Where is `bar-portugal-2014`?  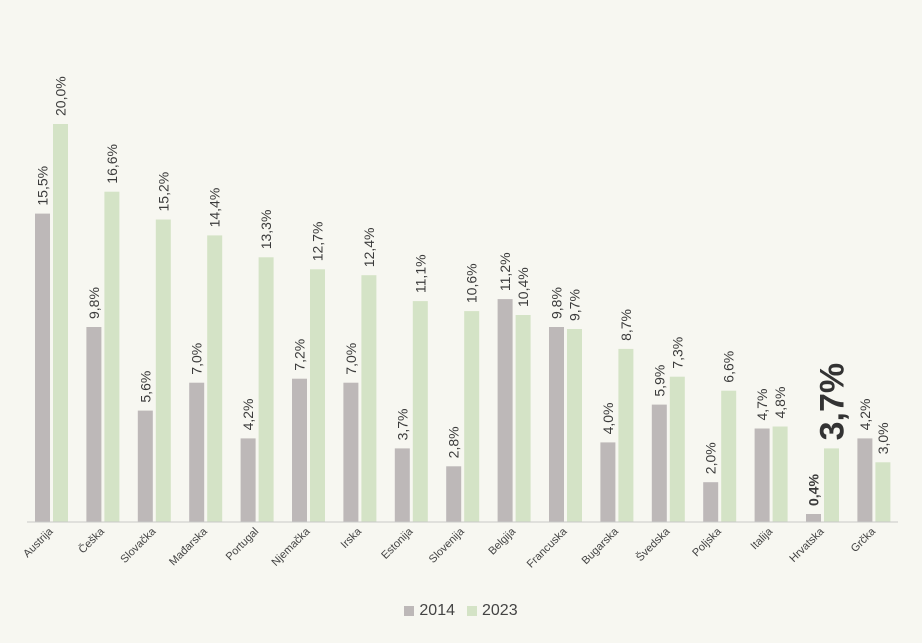 bar-portugal-2014 is located at coordinates (248, 480).